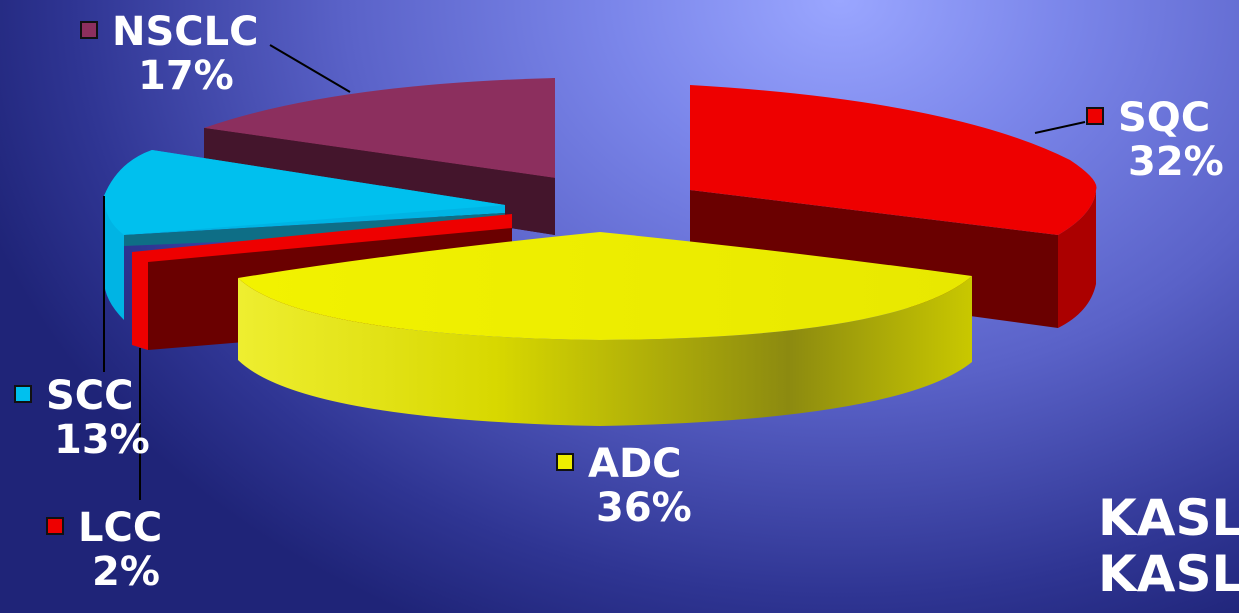 The height and width of the screenshot is (613, 1239). What do you see at coordinates (23, 394) in the screenshot?
I see `legend-swatch-scc` at bounding box center [23, 394].